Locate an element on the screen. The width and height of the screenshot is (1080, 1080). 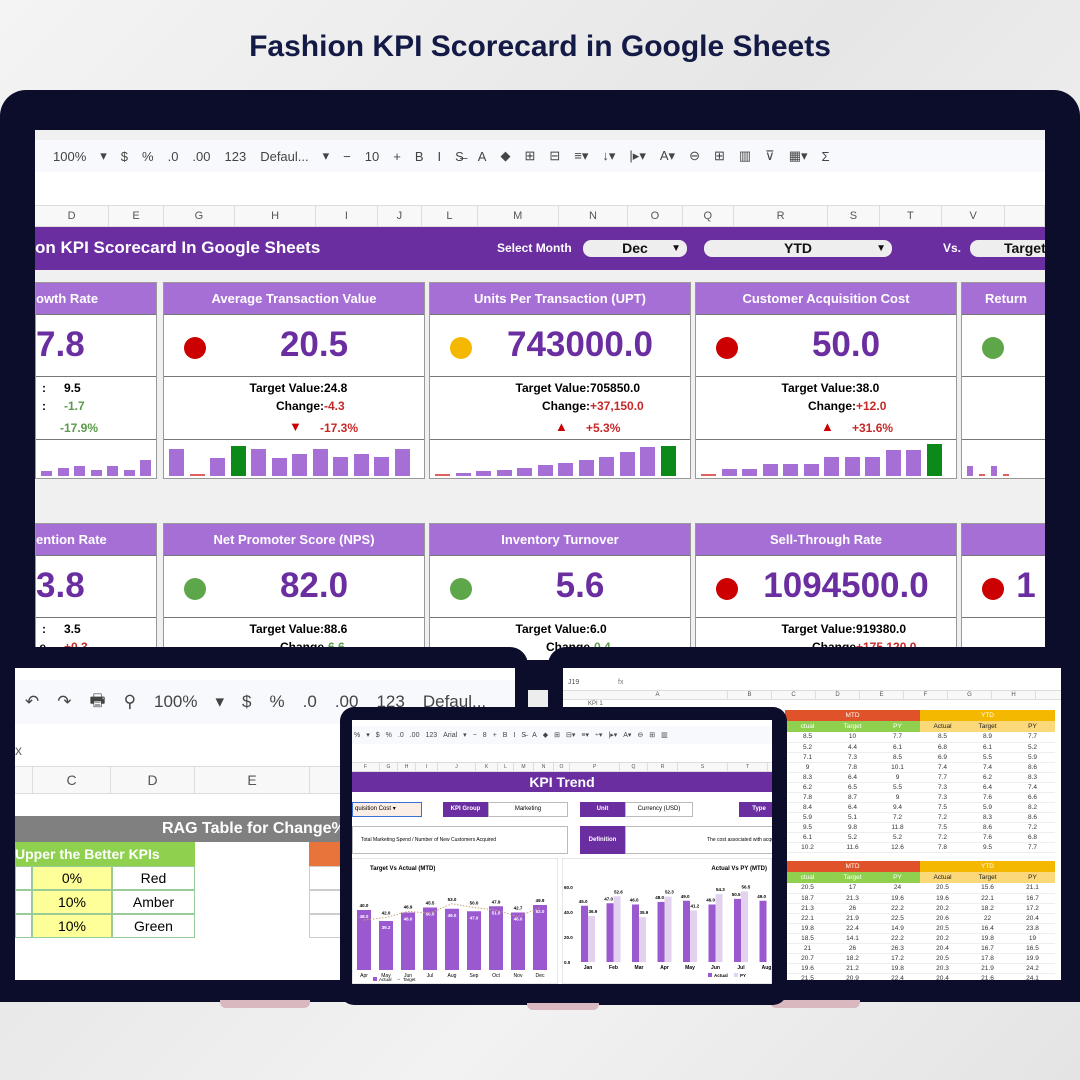
toolbar-item: Σ is located at coordinates (825, 156).